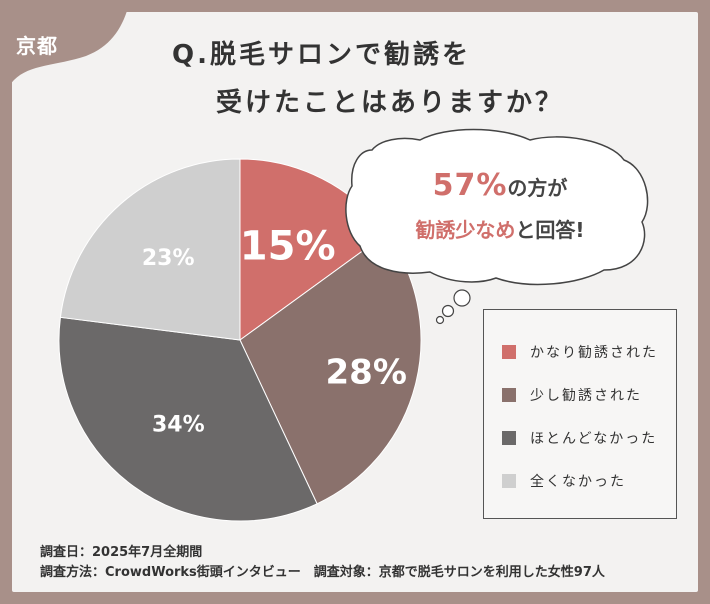 This screenshot has height=604, width=710. What do you see at coordinates (550, 230) in the screenshot?
I see `callout-ending: と回答!` at bounding box center [550, 230].